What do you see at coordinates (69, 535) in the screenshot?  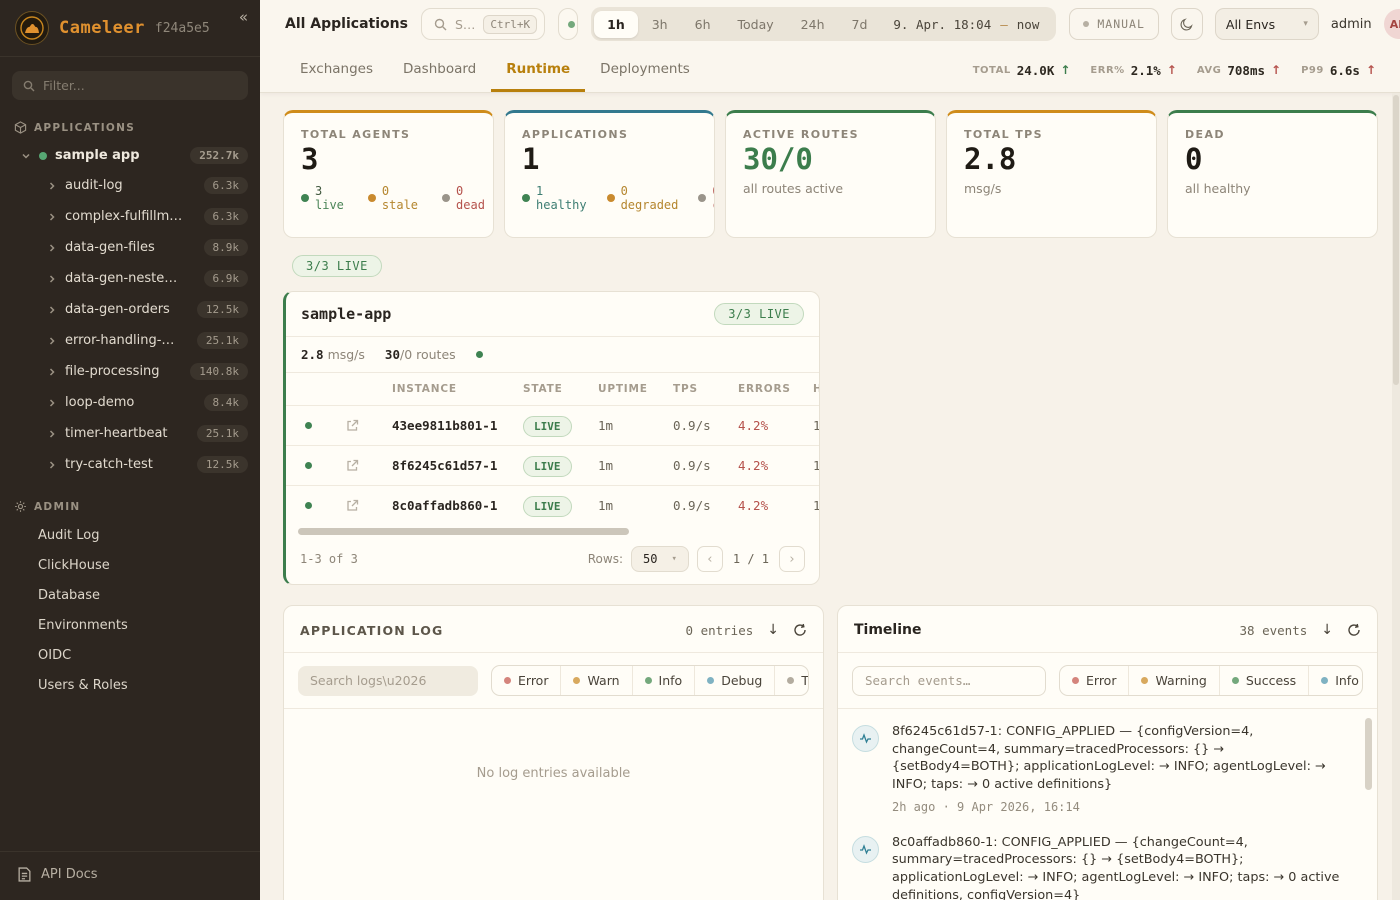 I see `sidebar-item-audit-log: Audit Log` at bounding box center [69, 535].